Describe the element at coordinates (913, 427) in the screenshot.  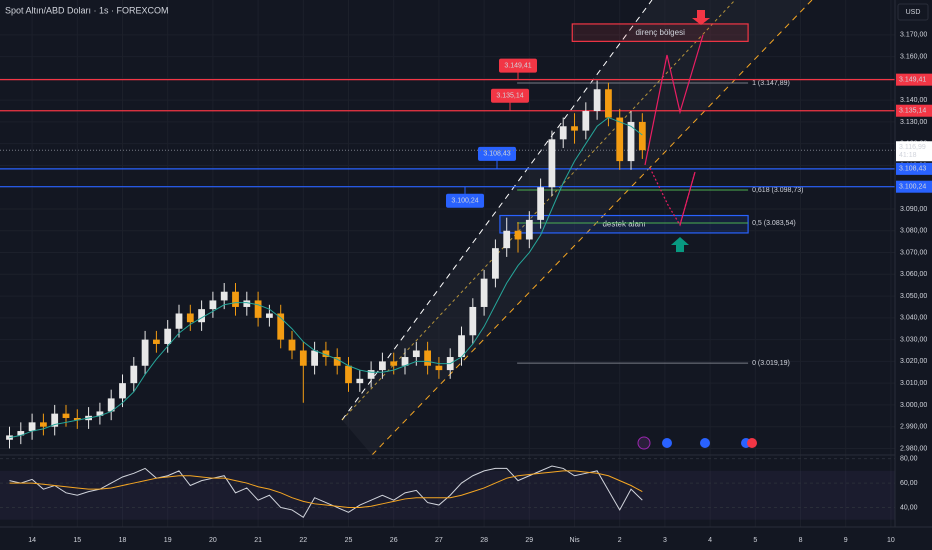
I see `y-tick-label: 2.990,00` at that location.